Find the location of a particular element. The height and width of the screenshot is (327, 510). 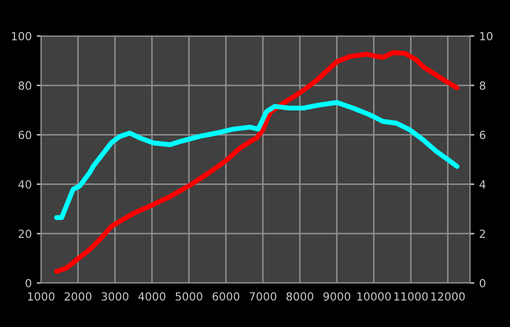

y-tick-label: 0 is located at coordinates (29, 283).